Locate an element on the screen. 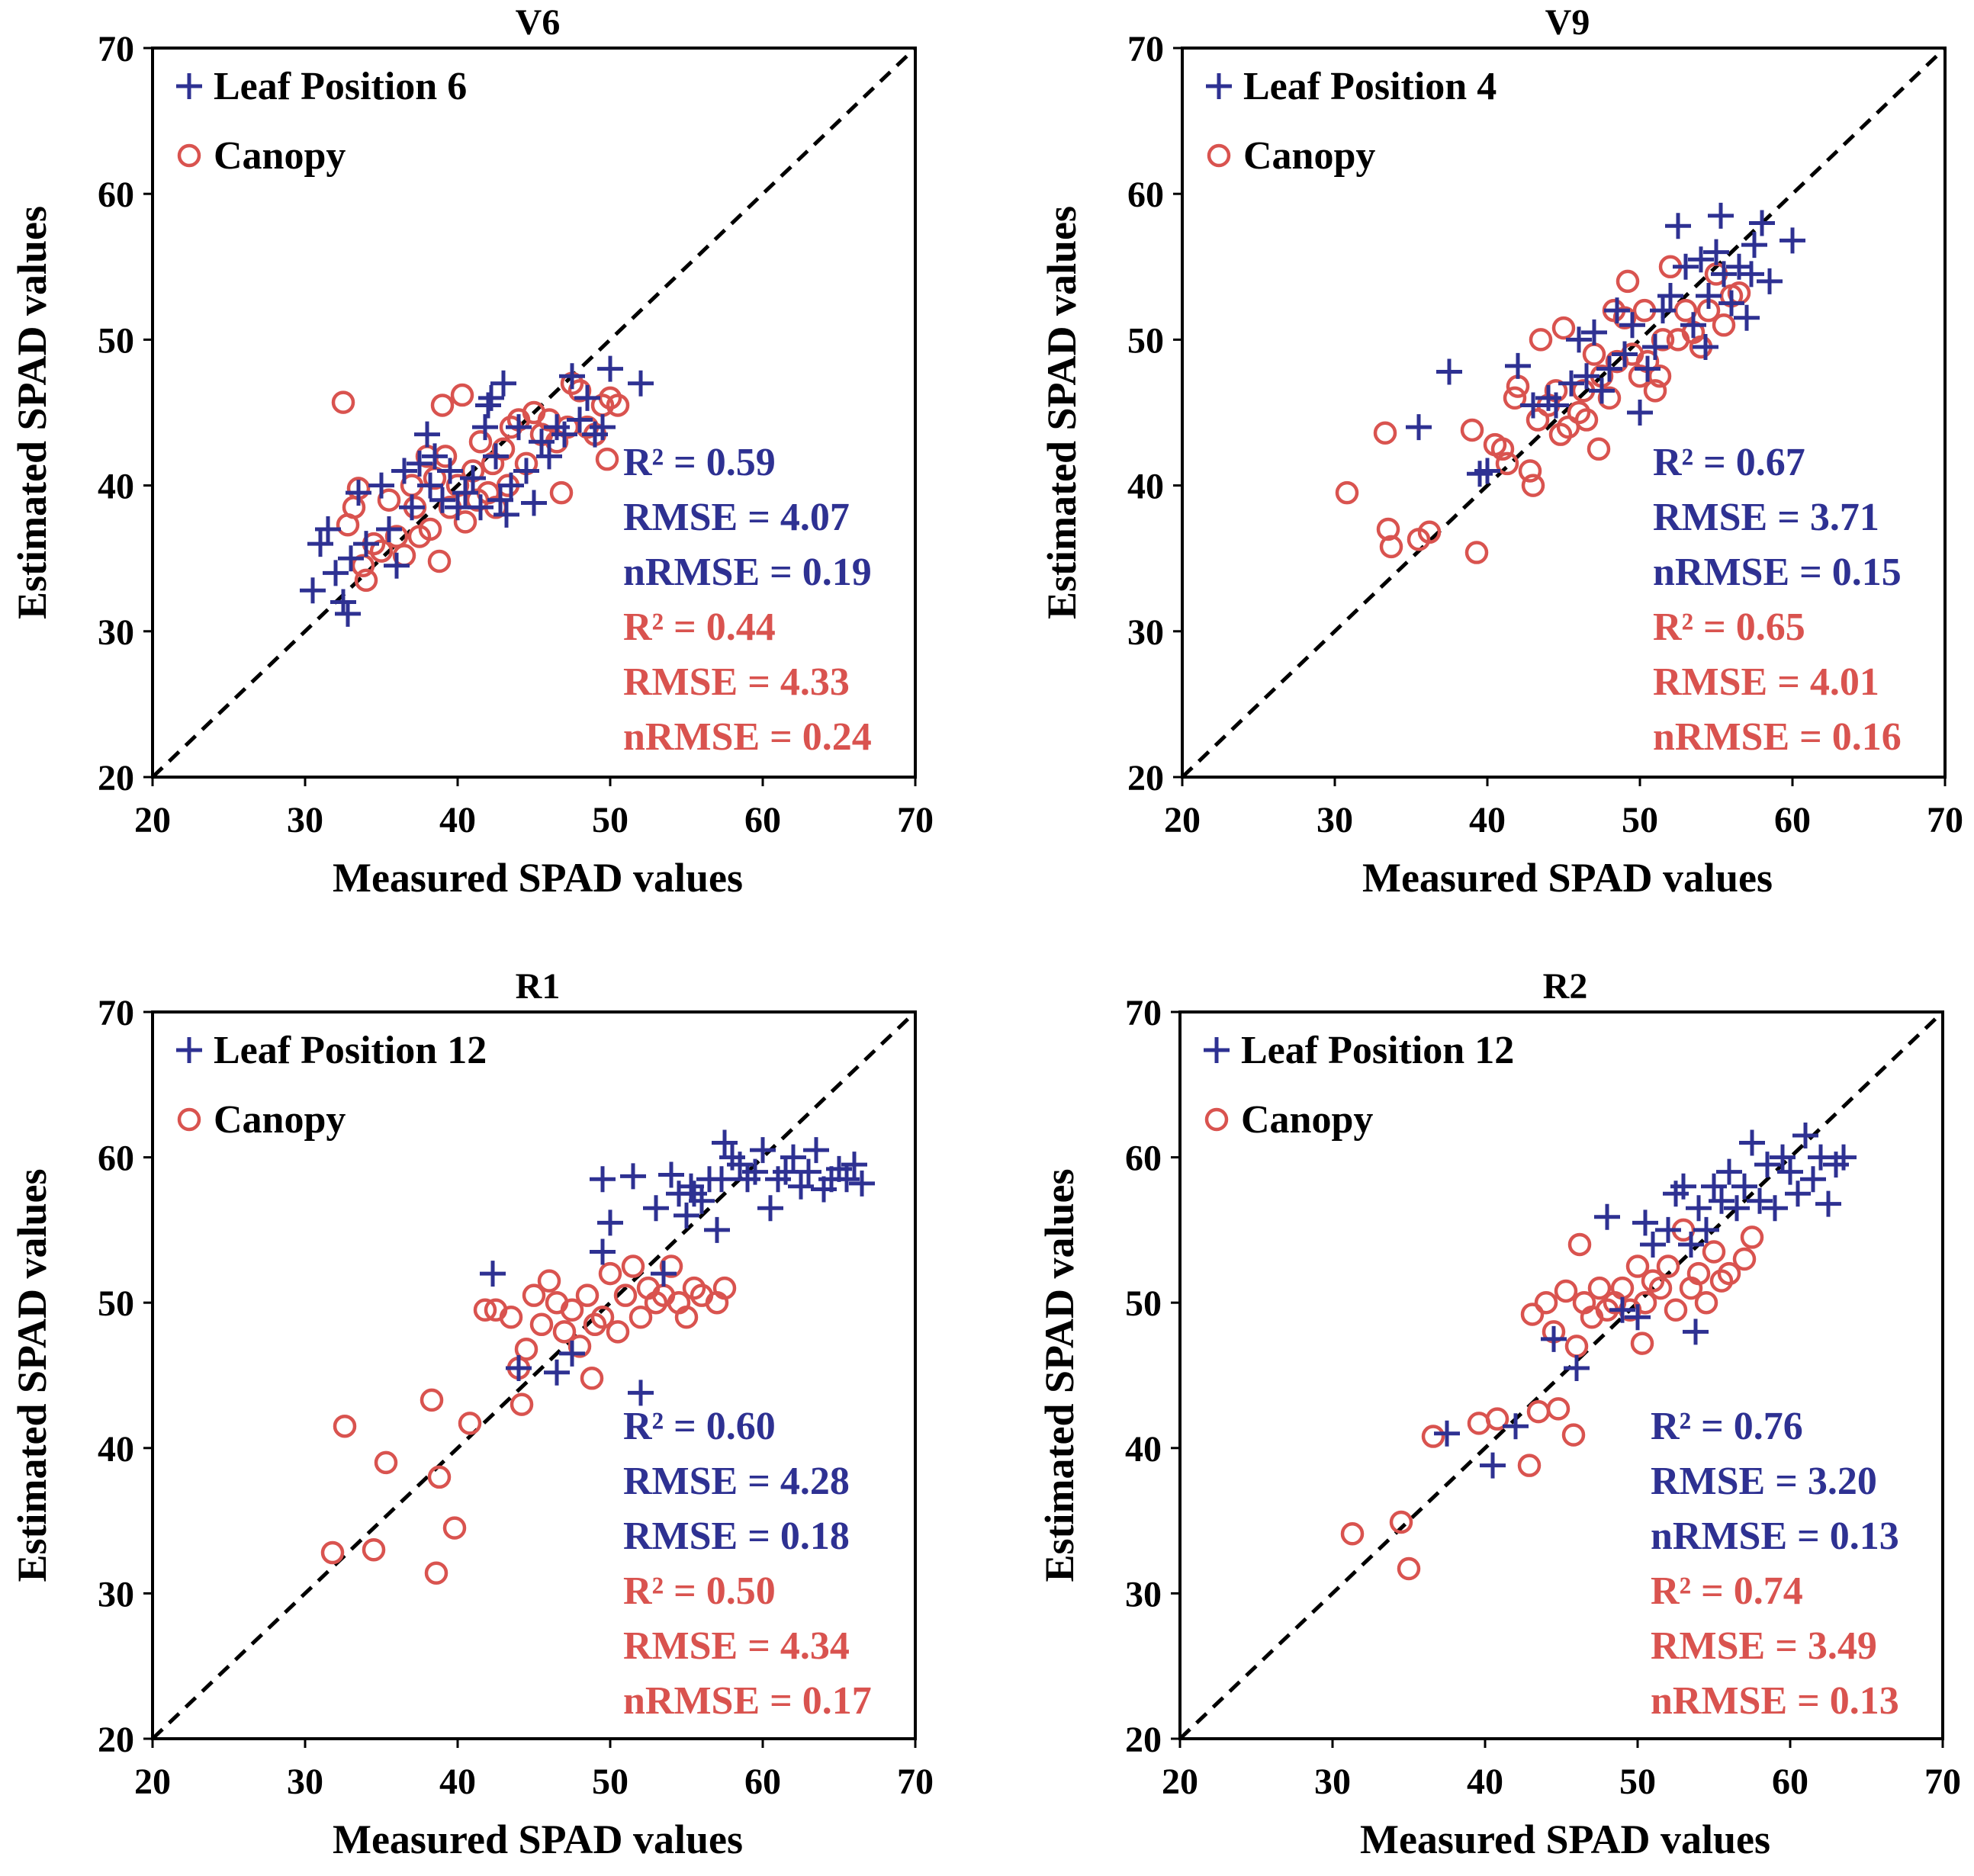 Image resolution: width=1974 pixels, height=1876 pixels. panel-title: V9 is located at coordinates (1568, 22).